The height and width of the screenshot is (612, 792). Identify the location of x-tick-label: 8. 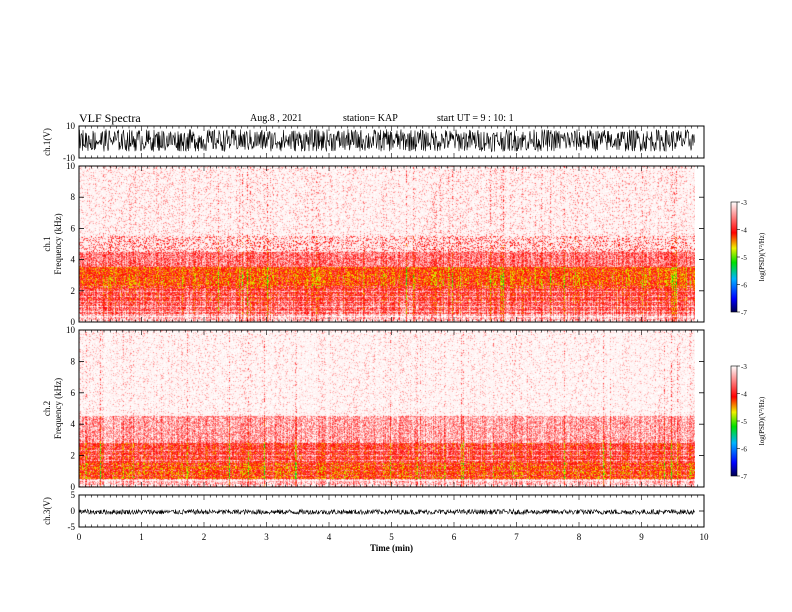
(579, 537).